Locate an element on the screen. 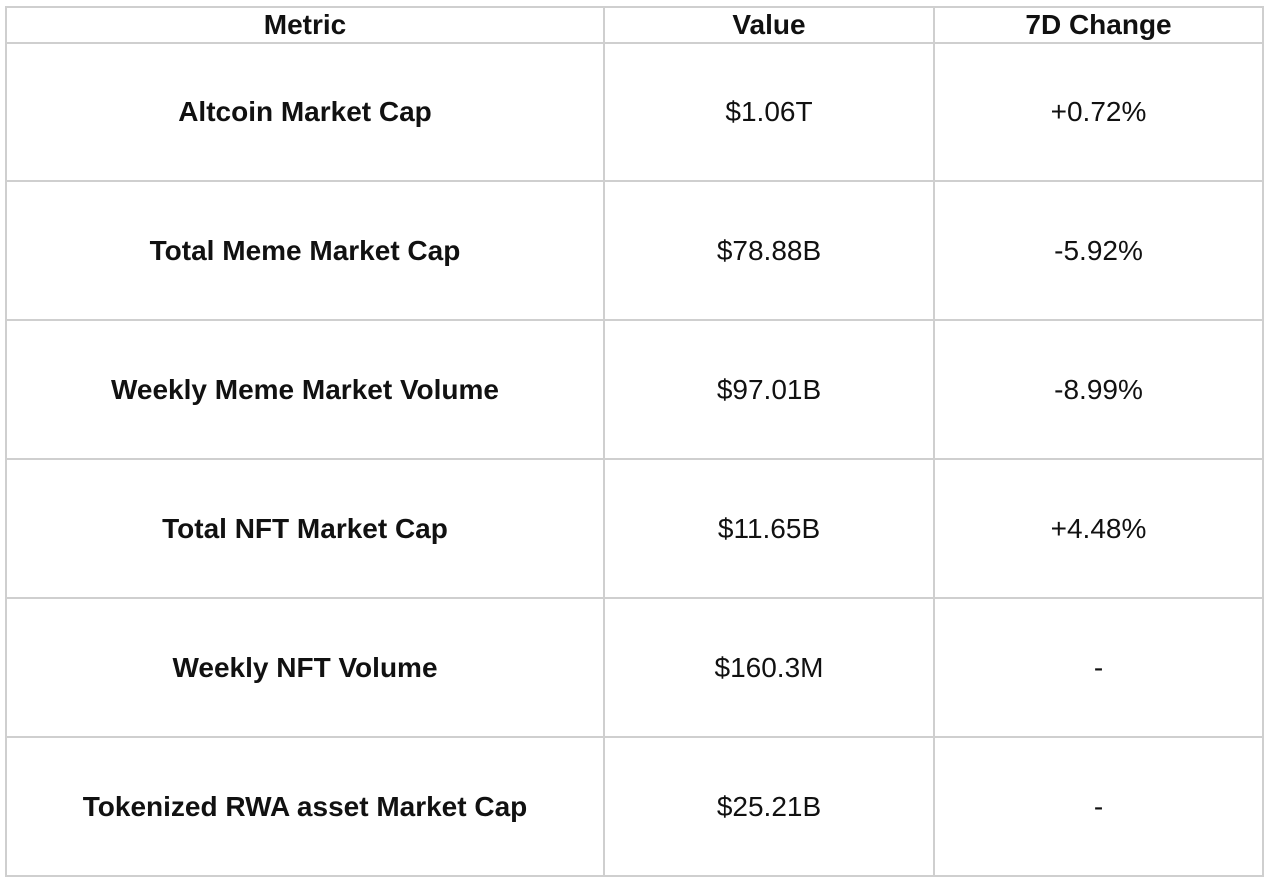  metric-value: $11.65B is located at coordinates (769, 529).